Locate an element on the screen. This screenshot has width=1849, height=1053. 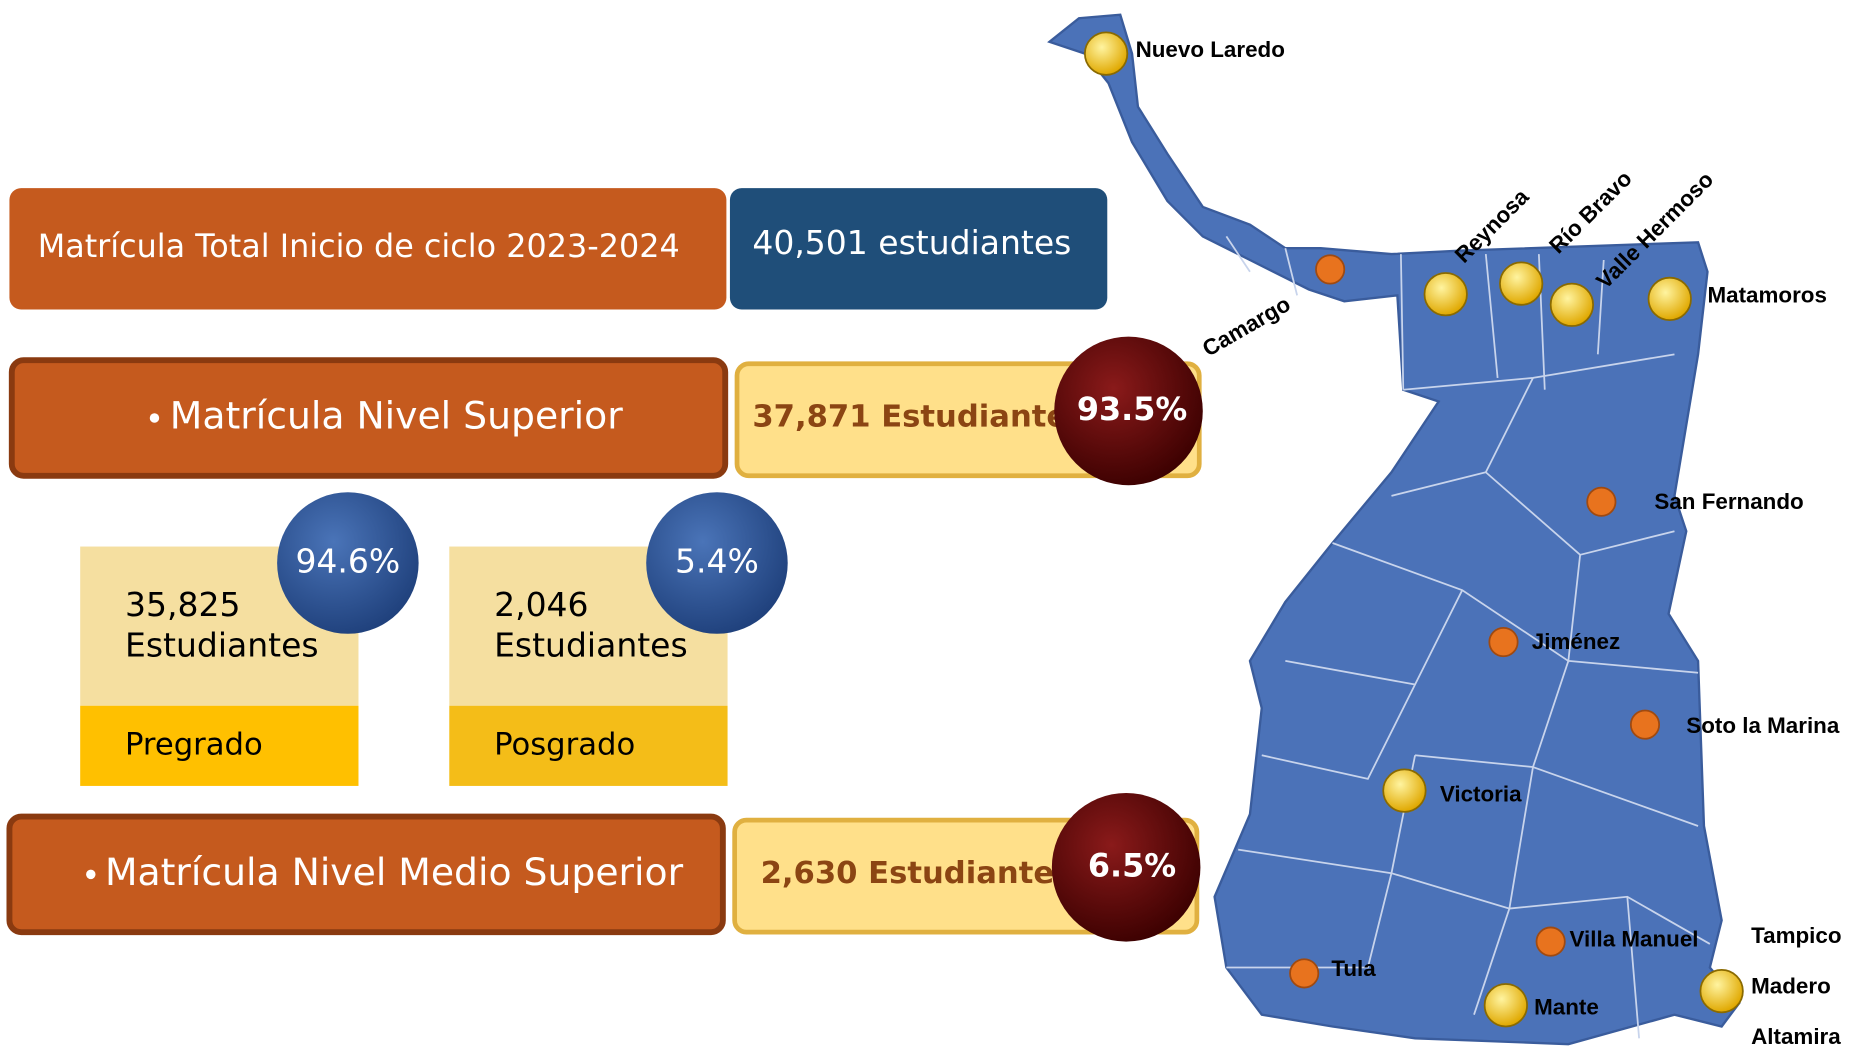
city-label: Madero is located at coordinates (1791, 985).